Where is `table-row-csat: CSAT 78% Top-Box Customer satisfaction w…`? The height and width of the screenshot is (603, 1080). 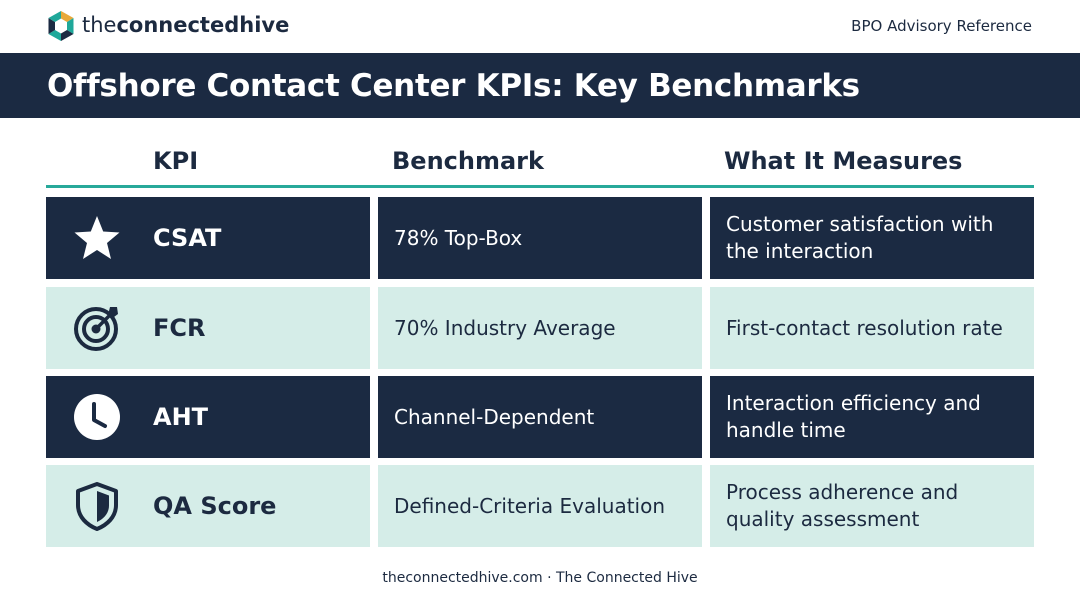
table-row-csat: CSAT 78% Top-Box Customer satisfaction w… is located at coordinates (540, 238).